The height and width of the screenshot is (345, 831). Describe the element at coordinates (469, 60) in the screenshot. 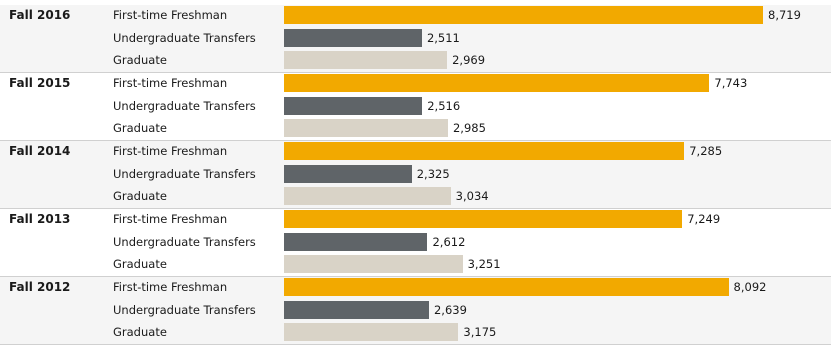

I see `data-label: 2,969` at that location.